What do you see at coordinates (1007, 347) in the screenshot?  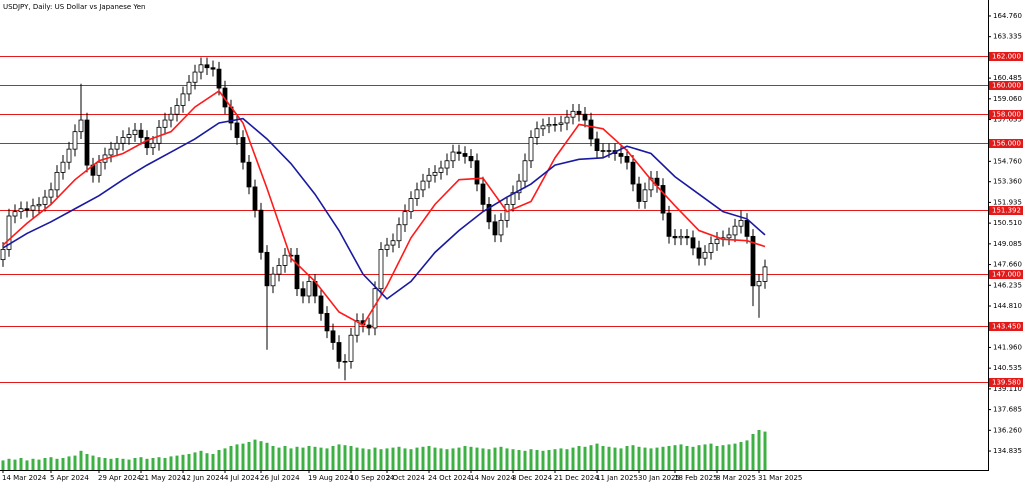 I see `y-tick-label: 141.960` at bounding box center [1007, 347].